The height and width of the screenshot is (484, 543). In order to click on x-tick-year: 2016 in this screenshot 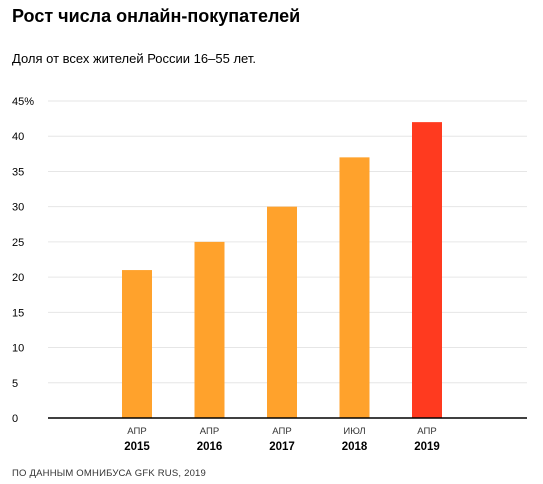, I will do `click(210, 447)`.